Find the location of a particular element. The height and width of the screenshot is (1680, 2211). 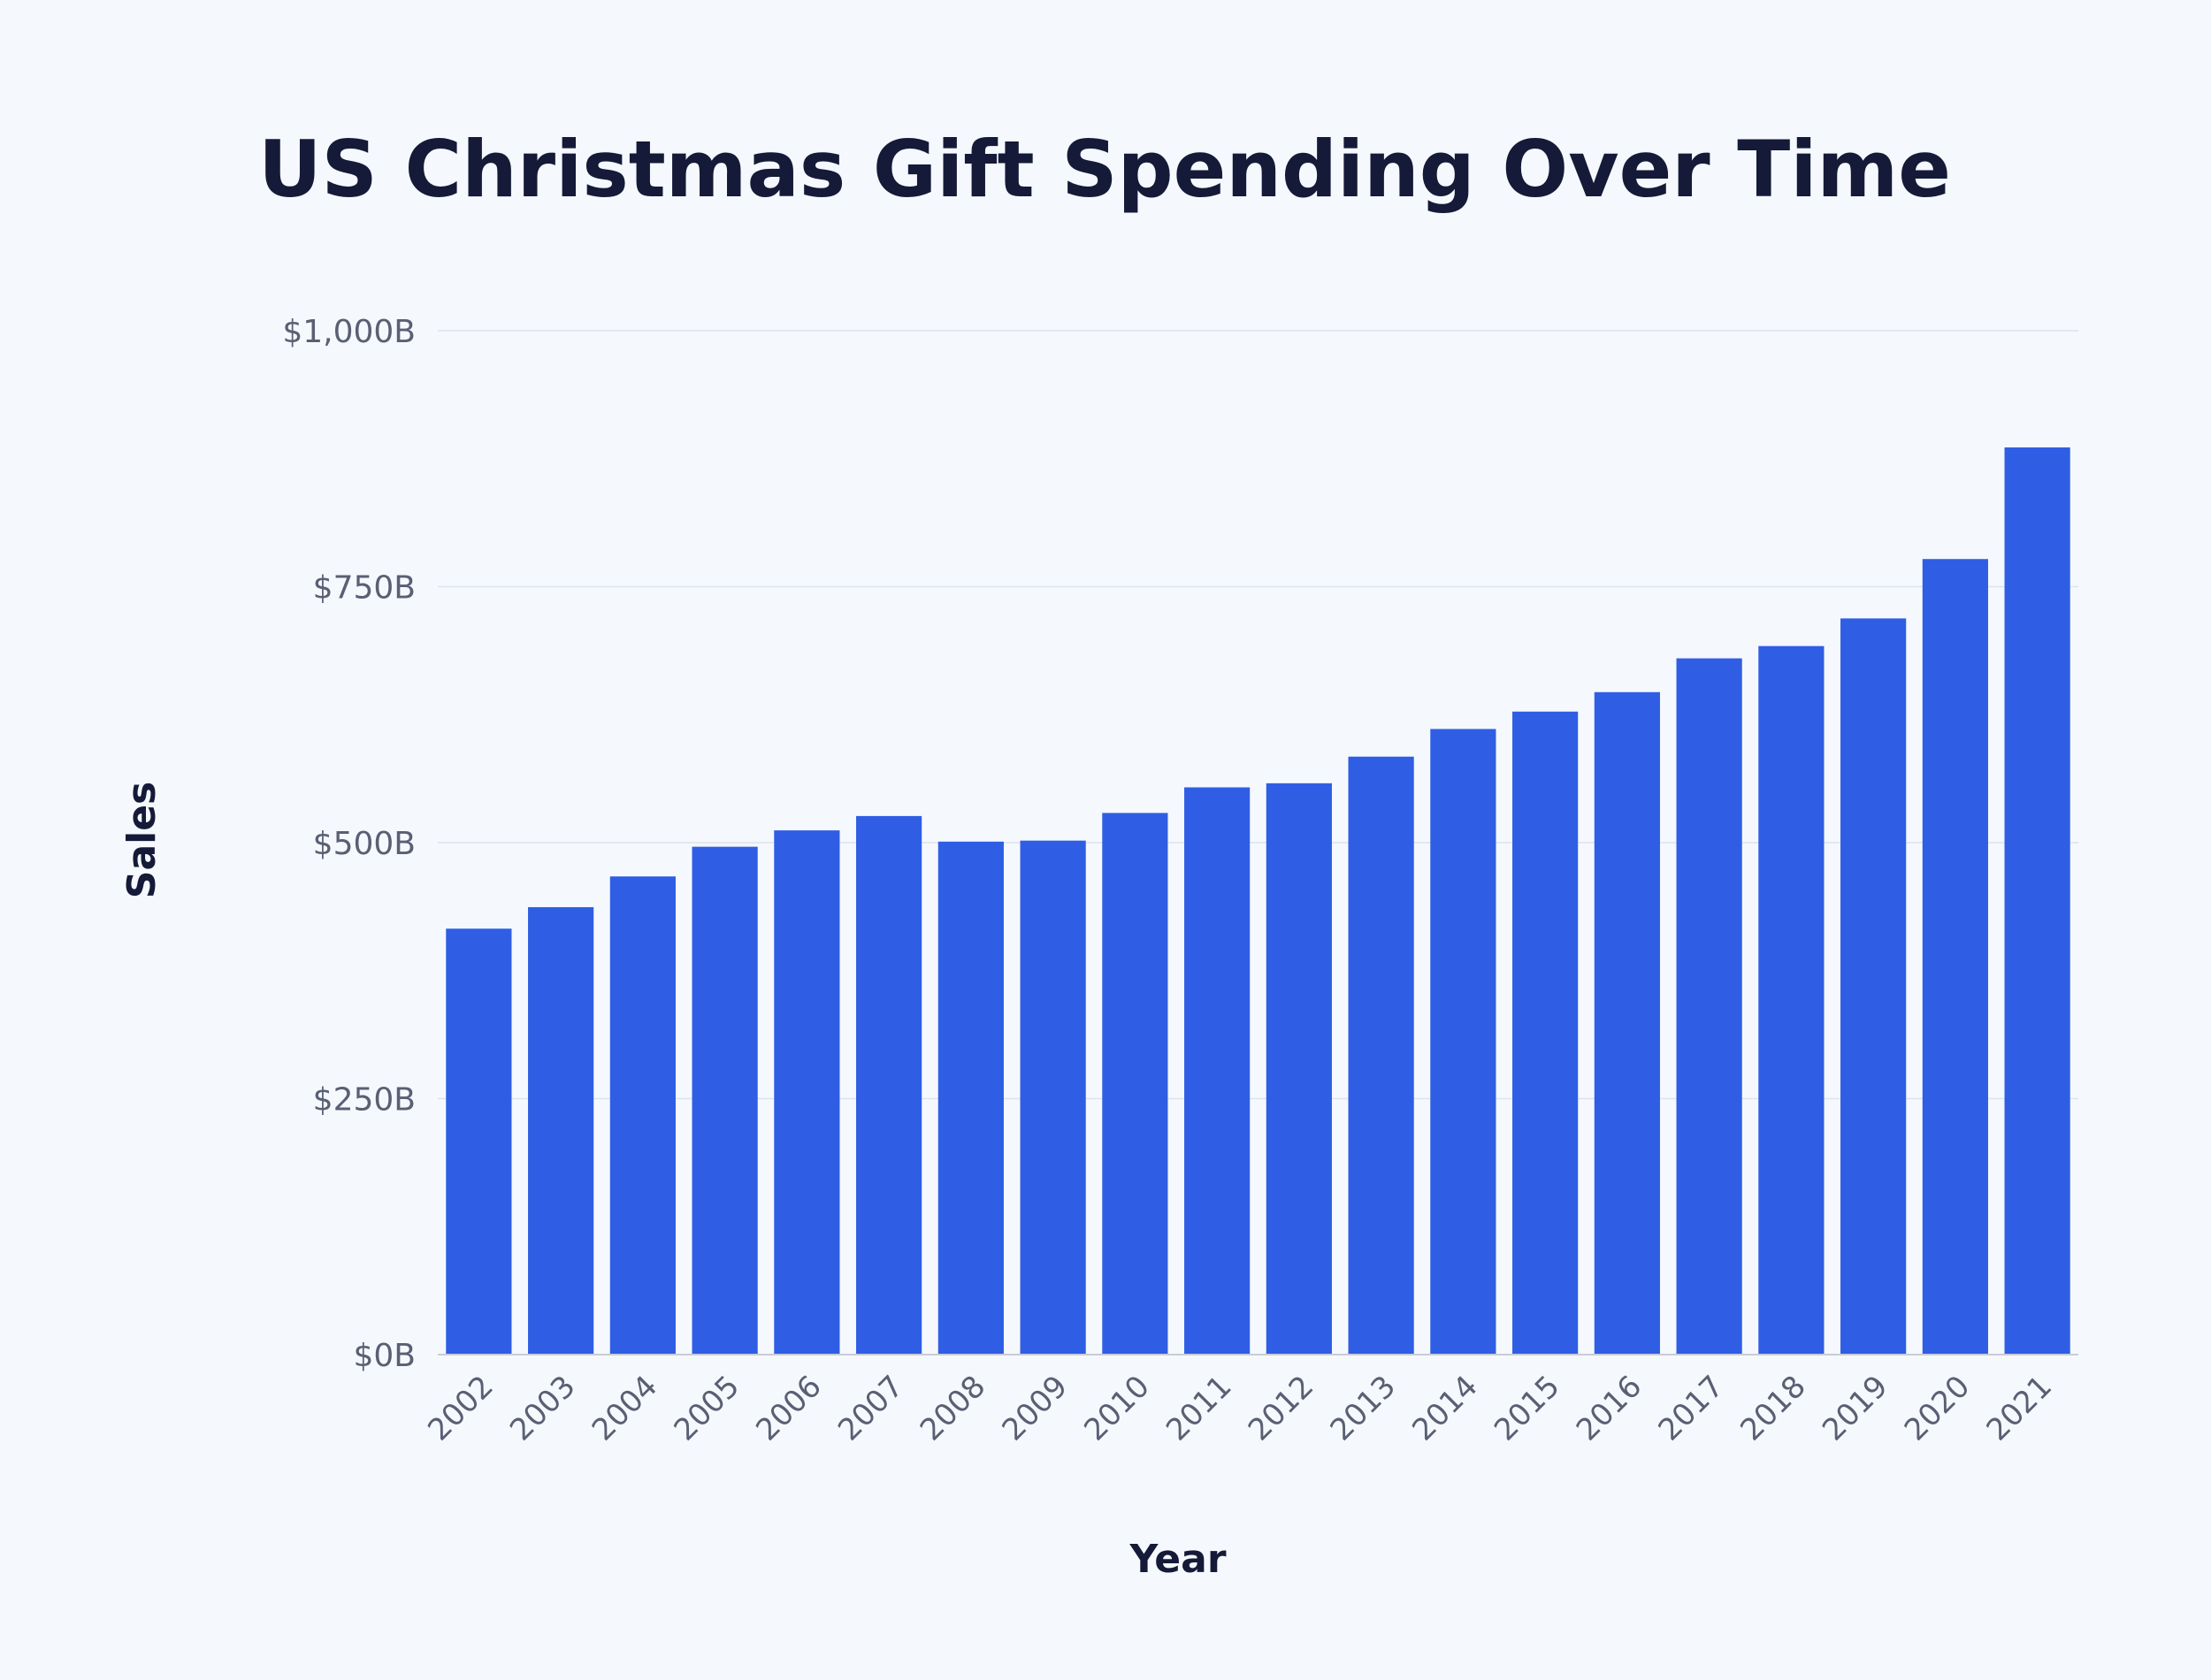

x-tick-label: 2020 is located at coordinates (1937, 1408).